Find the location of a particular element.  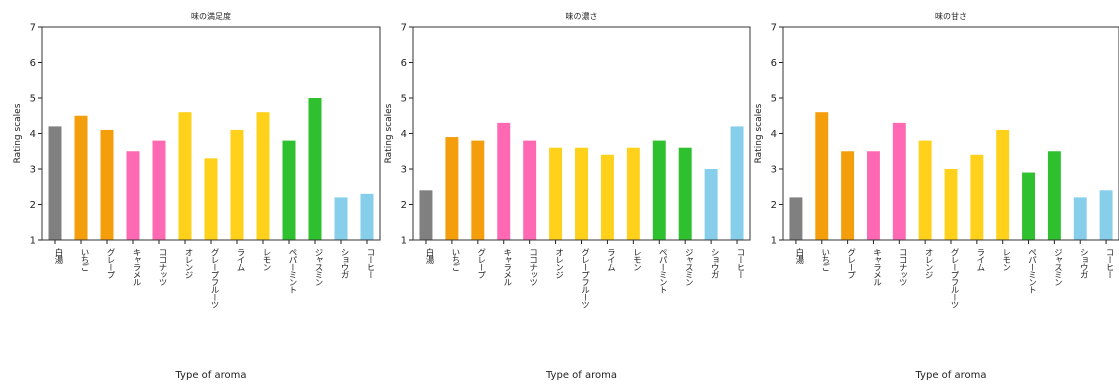

chart-title: 味の甘さ is located at coordinates (951, 16).